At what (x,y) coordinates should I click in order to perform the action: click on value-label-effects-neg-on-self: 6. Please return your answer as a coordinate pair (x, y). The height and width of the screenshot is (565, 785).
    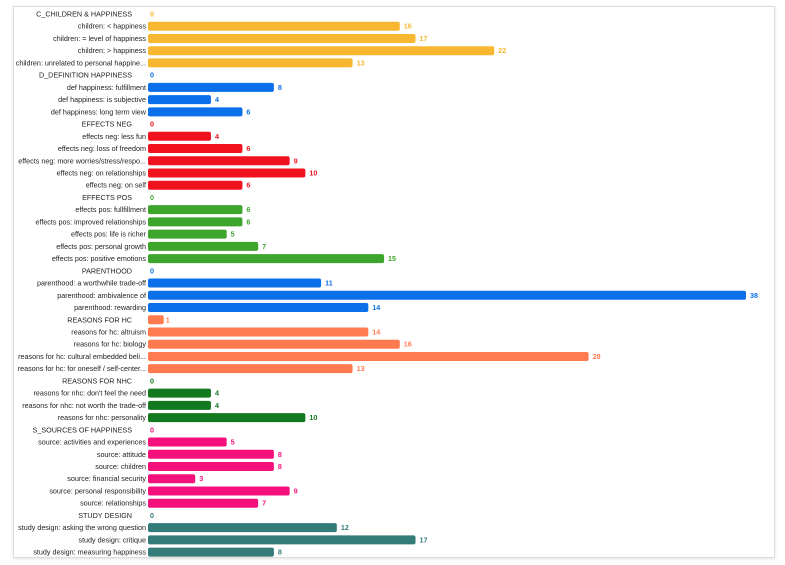
    Looking at the image, I should click on (248, 185).